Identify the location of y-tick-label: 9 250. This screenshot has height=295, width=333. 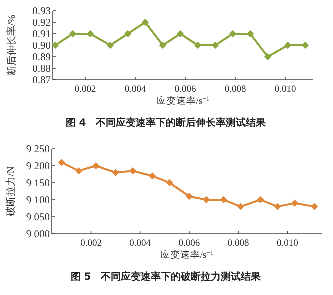
(38, 150).